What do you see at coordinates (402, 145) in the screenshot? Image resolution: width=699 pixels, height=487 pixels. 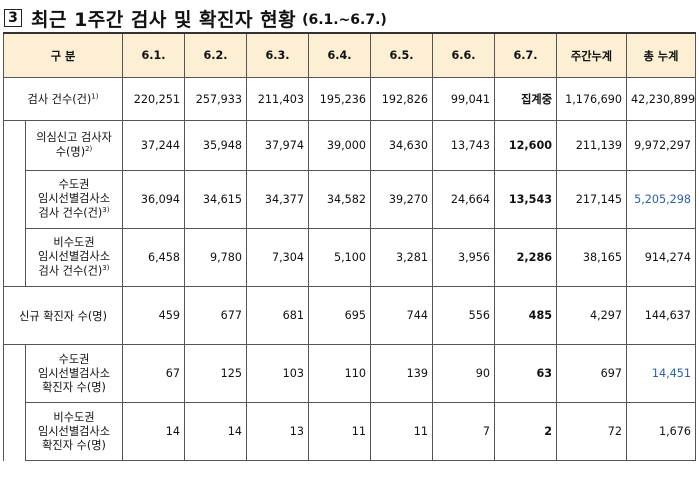 I see `table-cell: 34,630` at bounding box center [402, 145].